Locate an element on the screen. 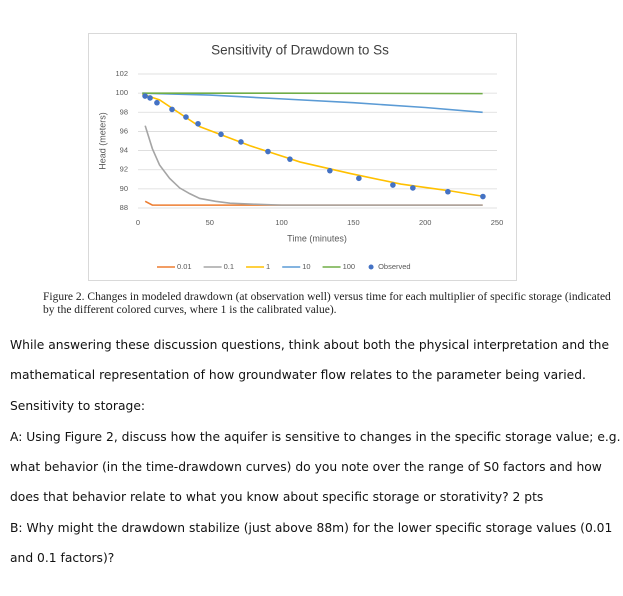  y-tick-label: 94 is located at coordinates (124, 150).